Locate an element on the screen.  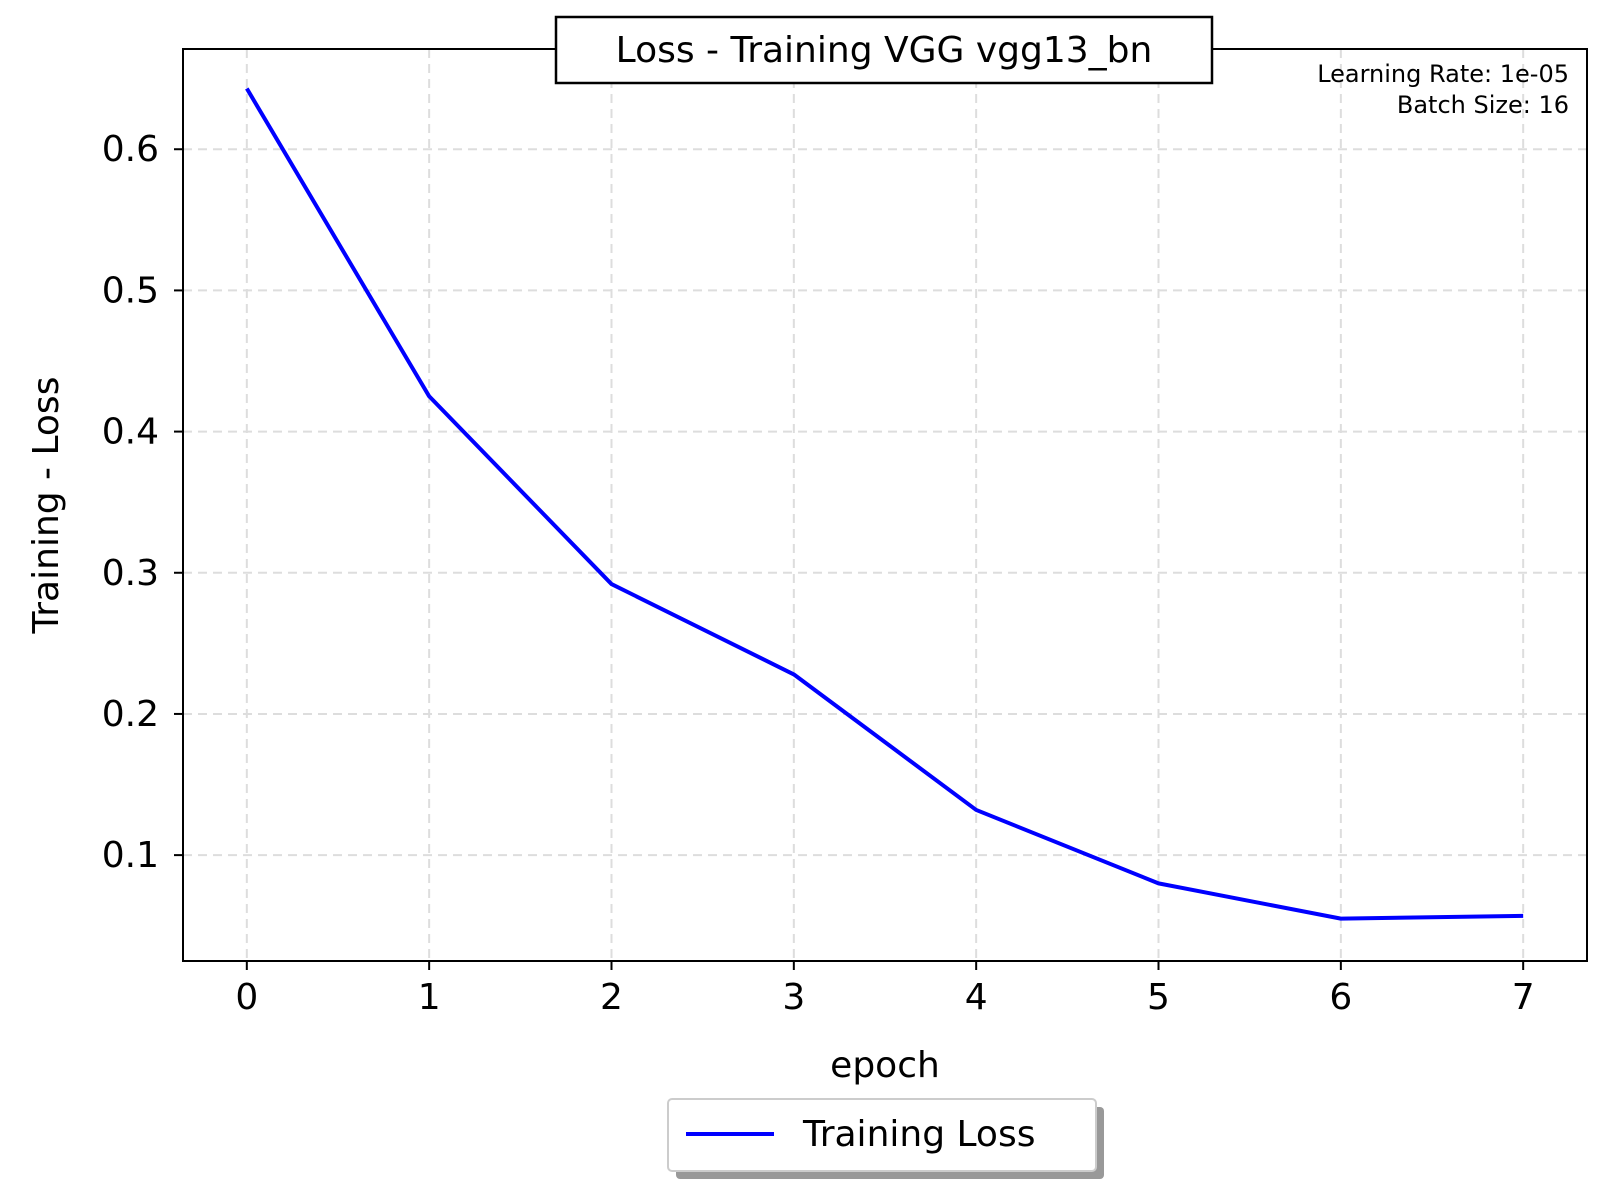
y-tick-label: 0.4 is located at coordinates (130, 432).